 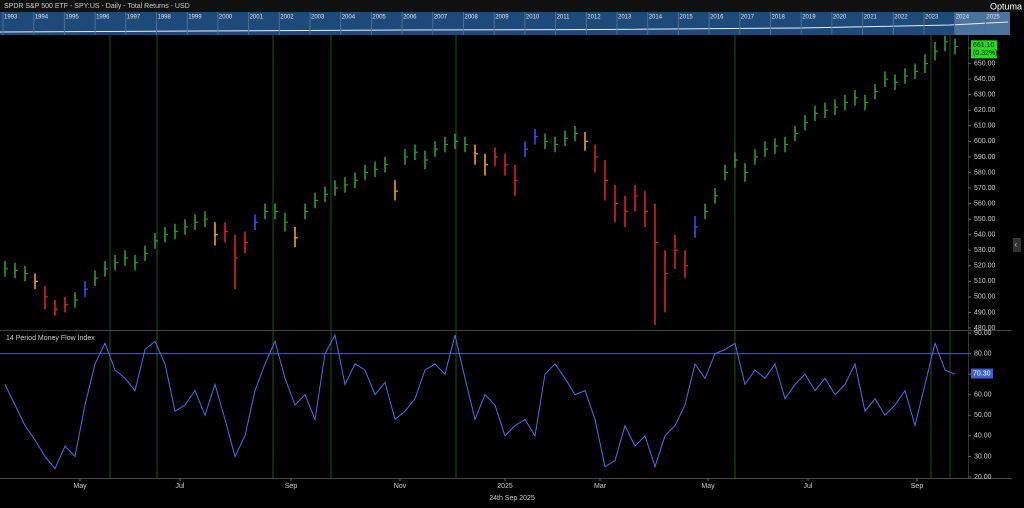 I want to click on x-tick-label: Mar, so click(x=600, y=486).